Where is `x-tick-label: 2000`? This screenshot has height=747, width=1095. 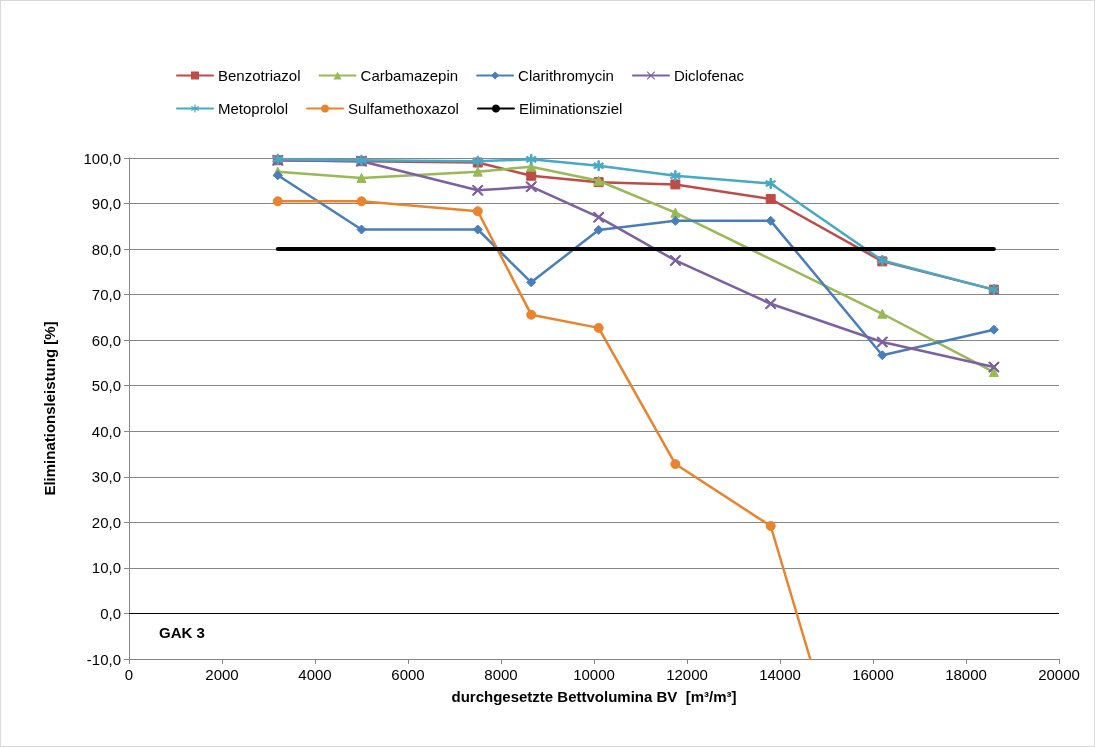
x-tick-label: 2000 is located at coordinates (222, 674).